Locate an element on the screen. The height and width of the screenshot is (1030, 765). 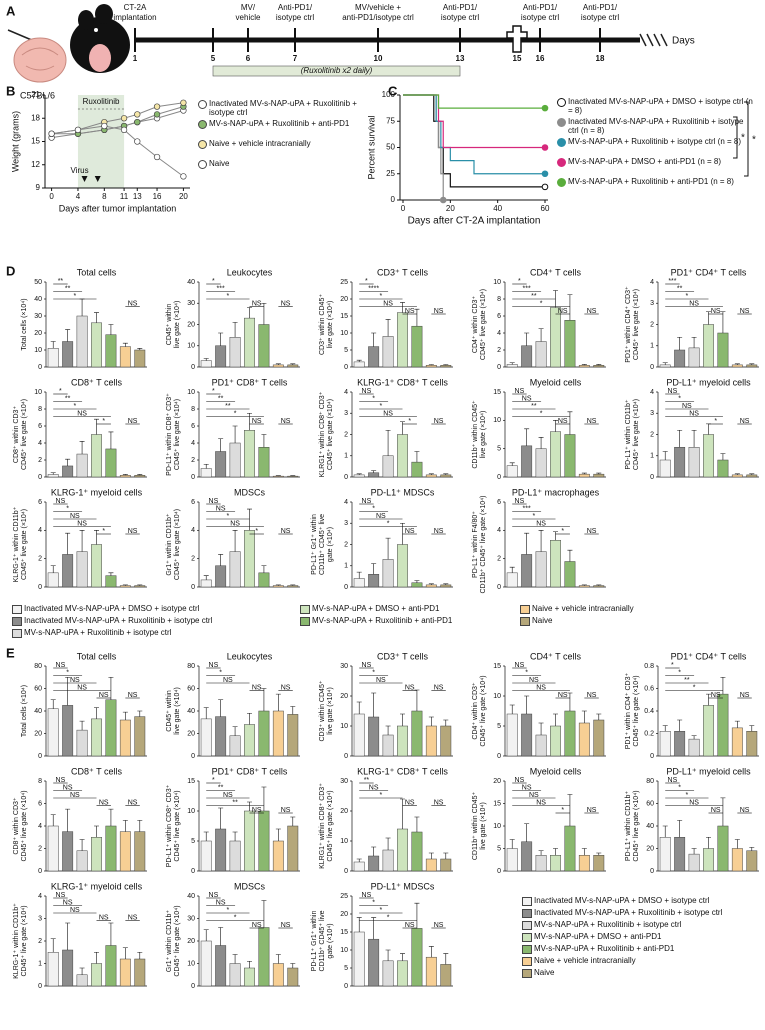
day-label: 5 is located at coordinates (213, 58).